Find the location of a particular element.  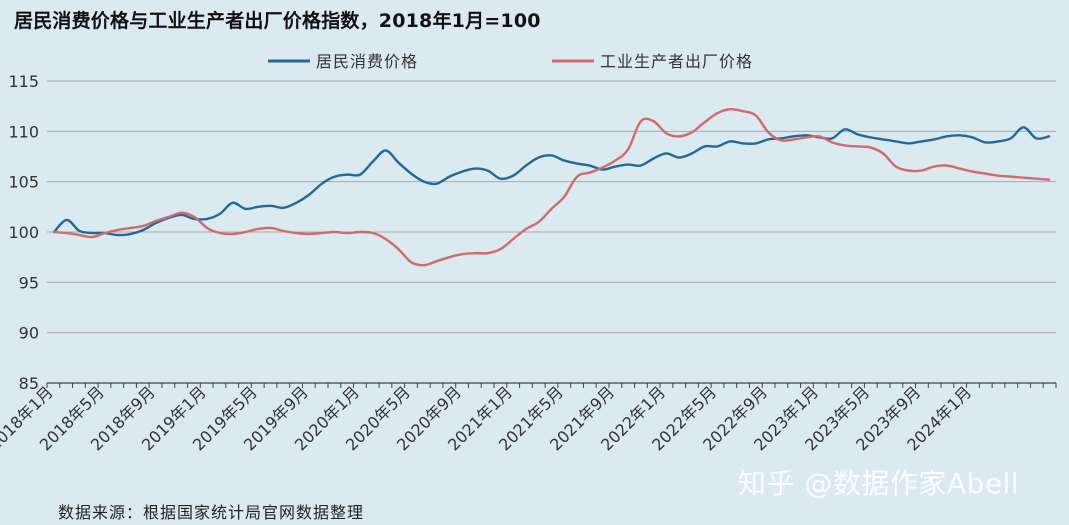

y-tick-label: 90 is located at coordinates (29, 333).